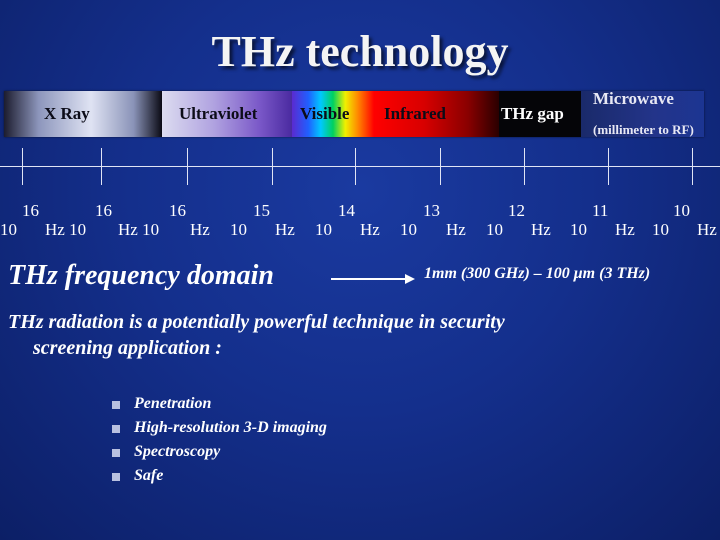 This screenshot has height=540, width=720. Describe the element at coordinates (141, 275) in the screenshot. I see `domain-heading: THz frequency domain` at that location.